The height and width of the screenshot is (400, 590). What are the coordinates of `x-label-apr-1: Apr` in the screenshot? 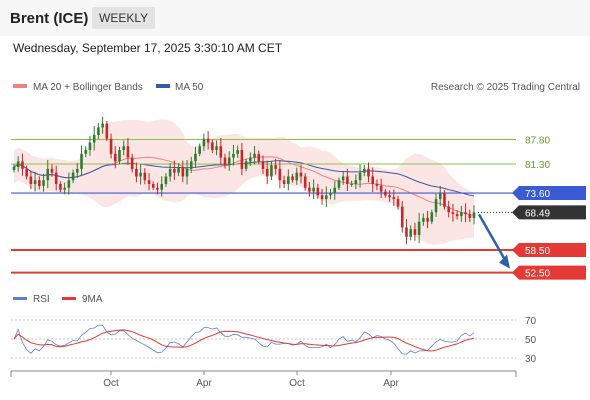 It's located at (204, 383).